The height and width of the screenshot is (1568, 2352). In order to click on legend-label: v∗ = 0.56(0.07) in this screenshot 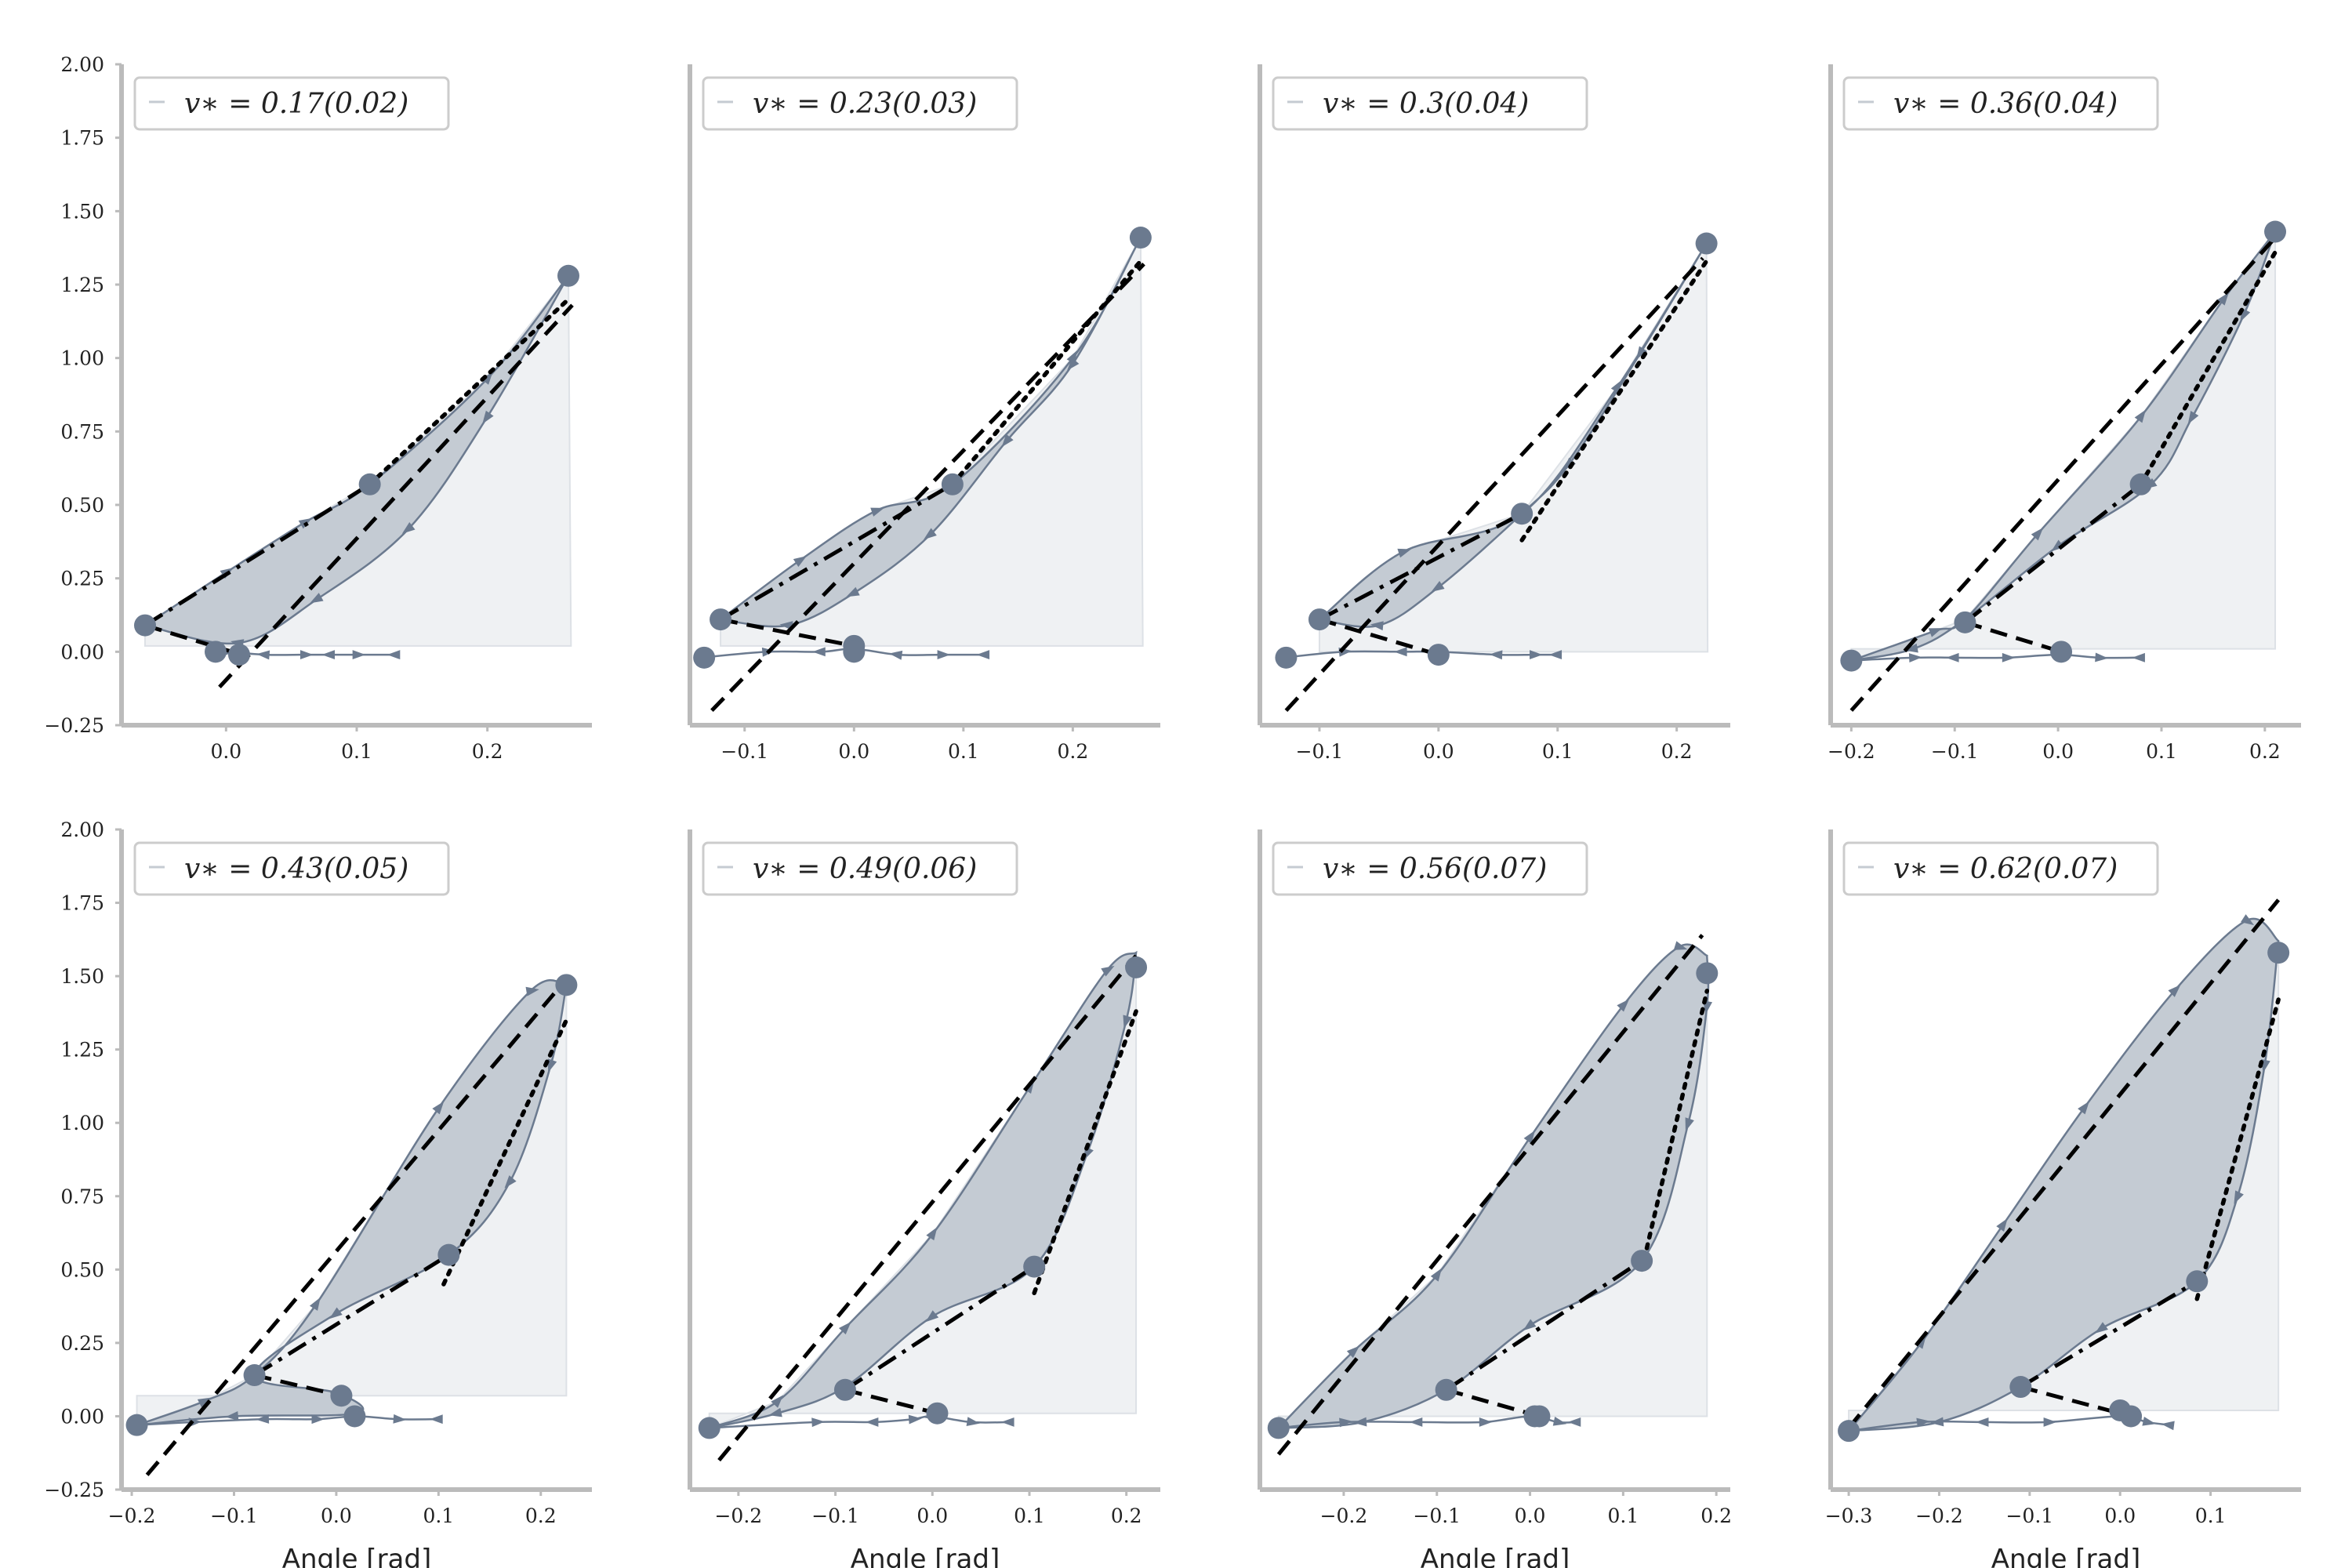, I will do `click(1435, 869)`.